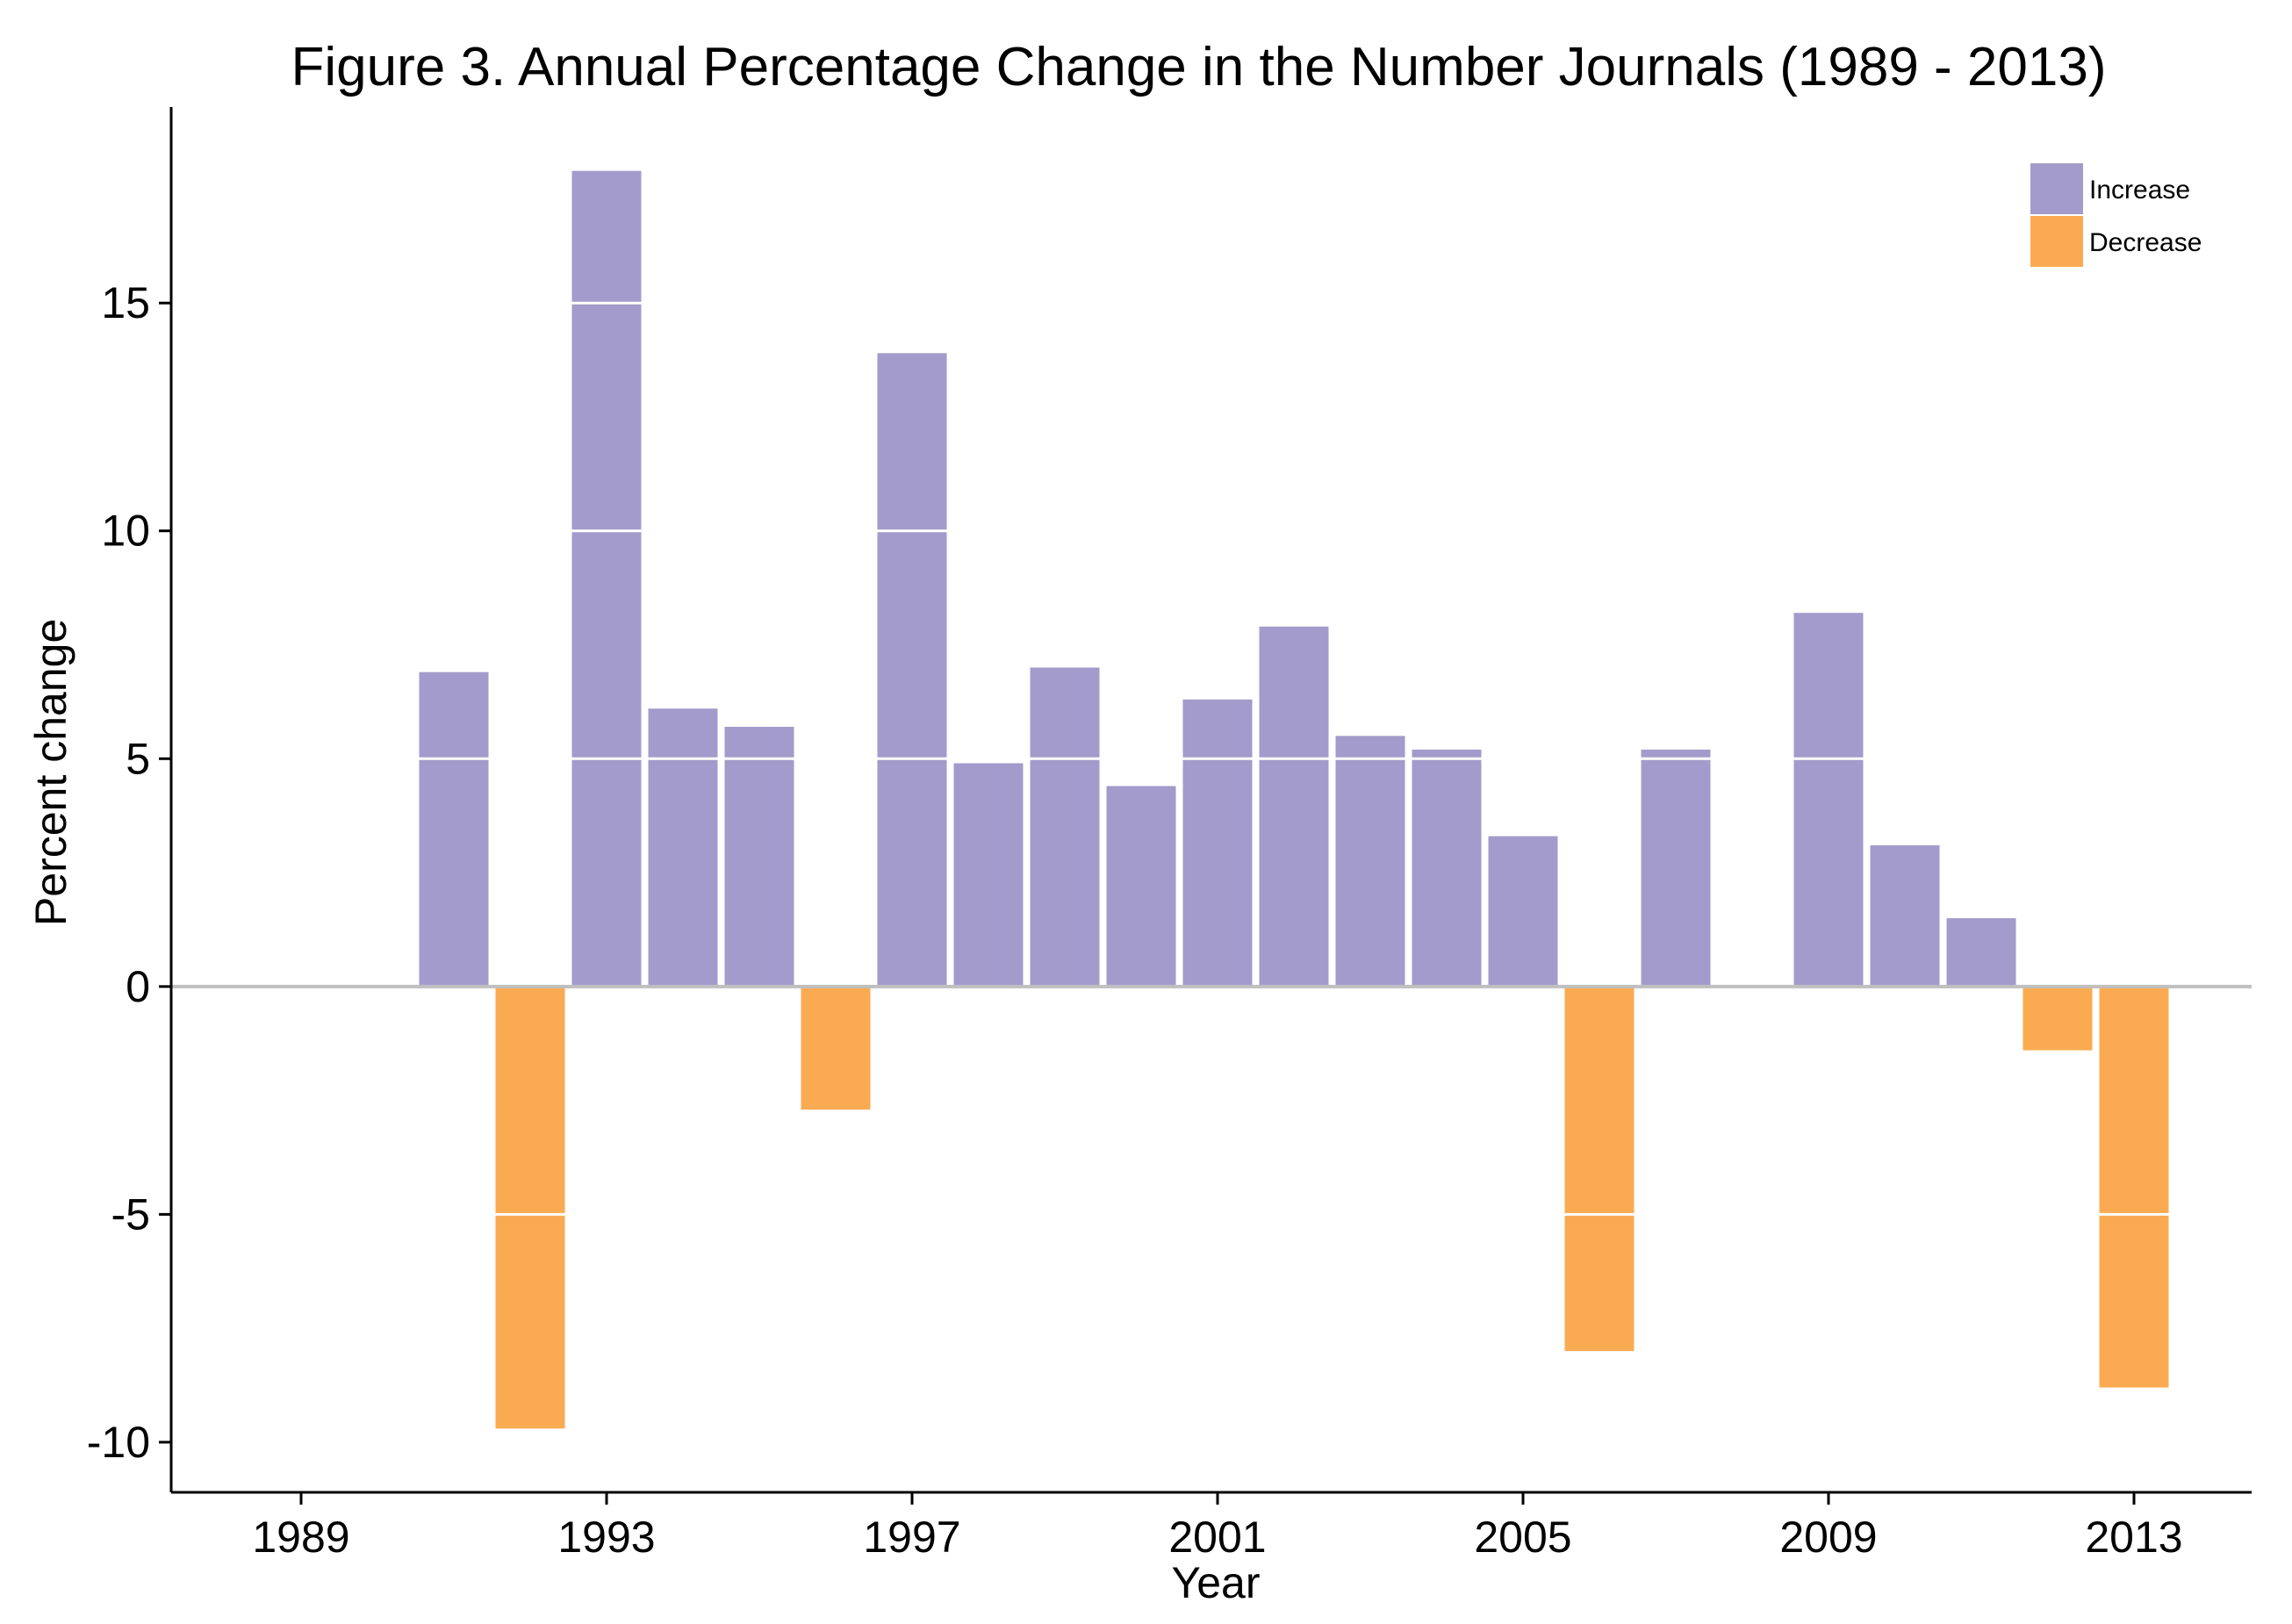  Describe the element at coordinates (1981, 952) in the screenshot. I see `bar-2011` at that location.